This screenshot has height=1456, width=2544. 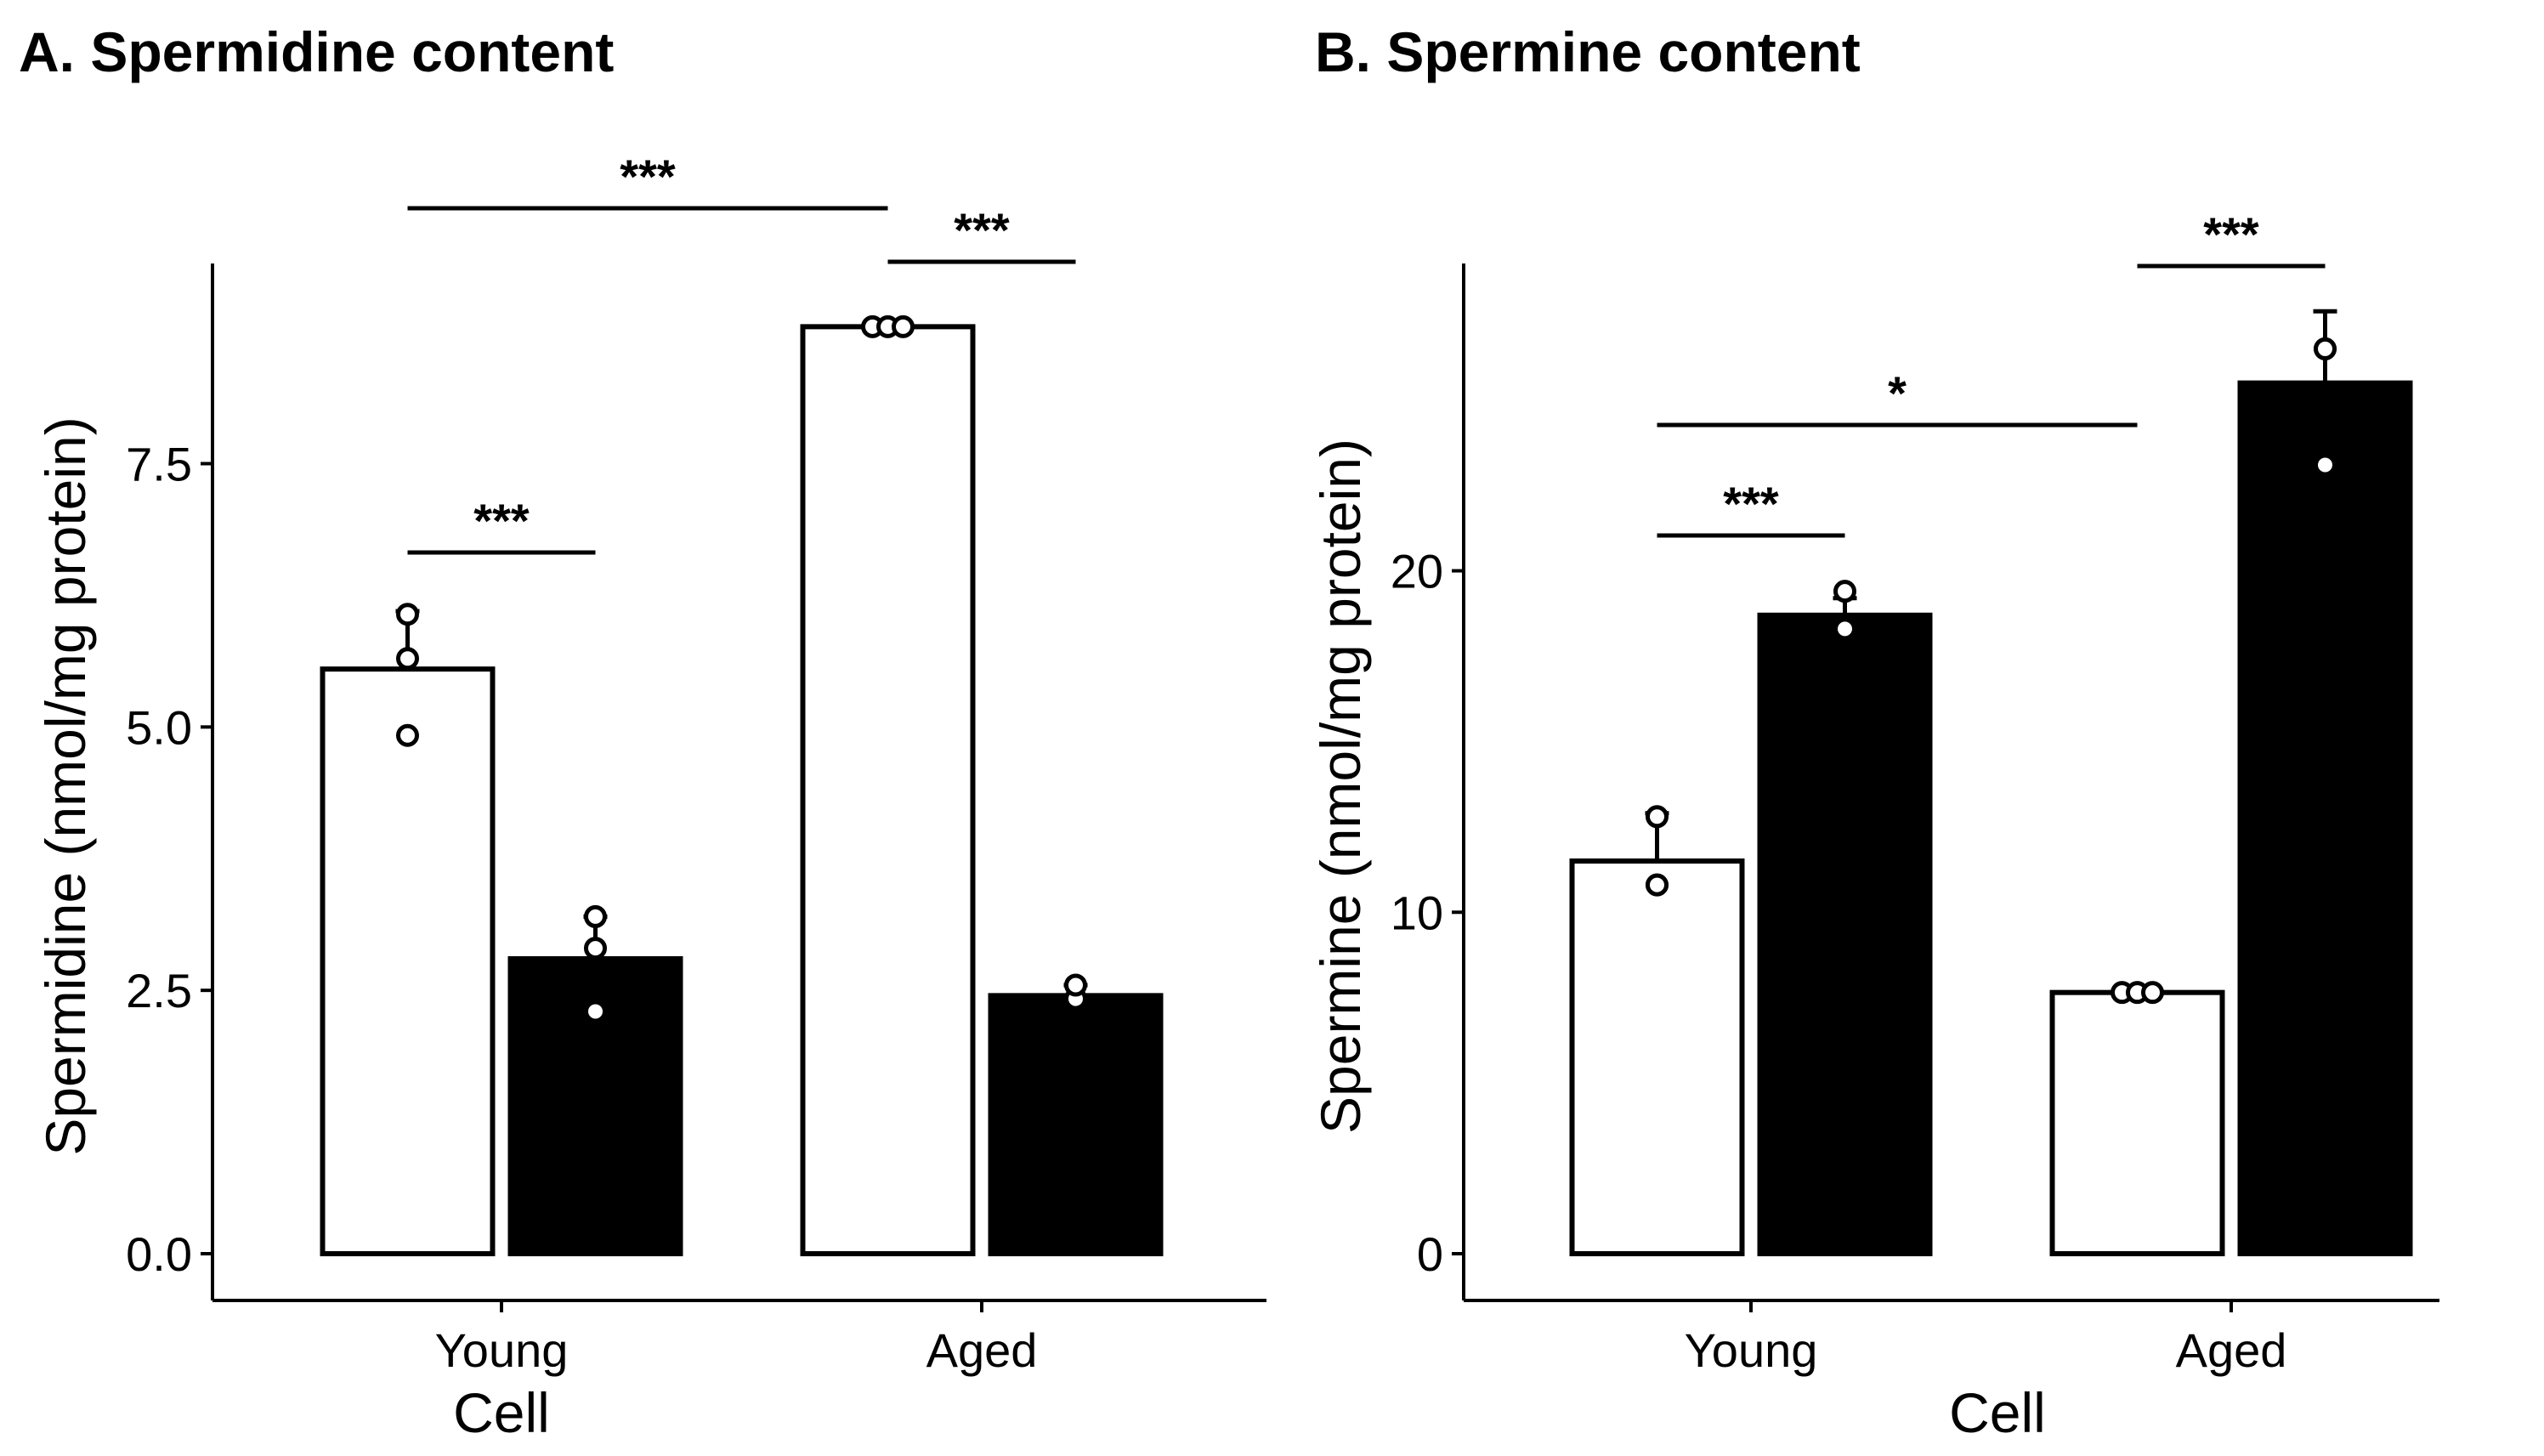 I want to click on y-tick-label: 5.0, so click(x=159, y=727).